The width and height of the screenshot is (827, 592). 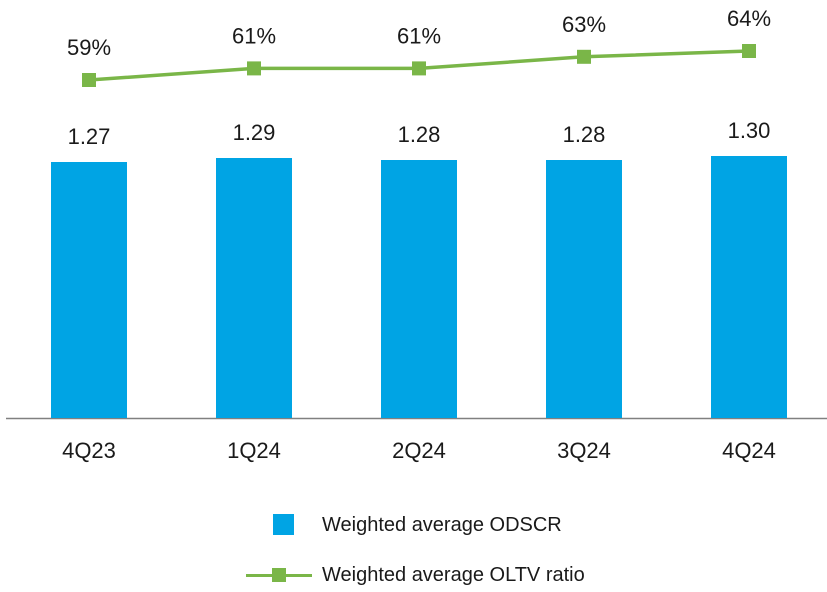 What do you see at coordinates (584, 24) in the screenshot?
I see `line-value-label: 63%` at bounding box center [584, 24].